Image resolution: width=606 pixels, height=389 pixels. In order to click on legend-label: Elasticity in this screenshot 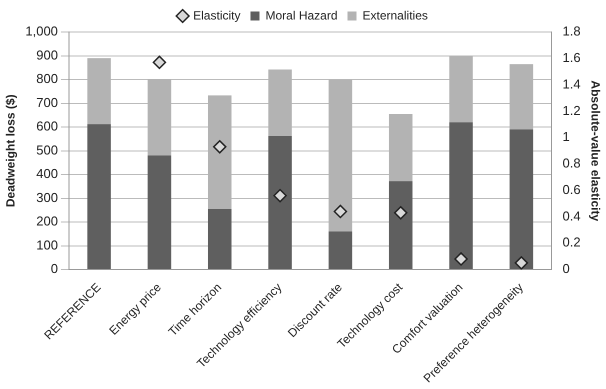, I will do `click(216, 15)`.